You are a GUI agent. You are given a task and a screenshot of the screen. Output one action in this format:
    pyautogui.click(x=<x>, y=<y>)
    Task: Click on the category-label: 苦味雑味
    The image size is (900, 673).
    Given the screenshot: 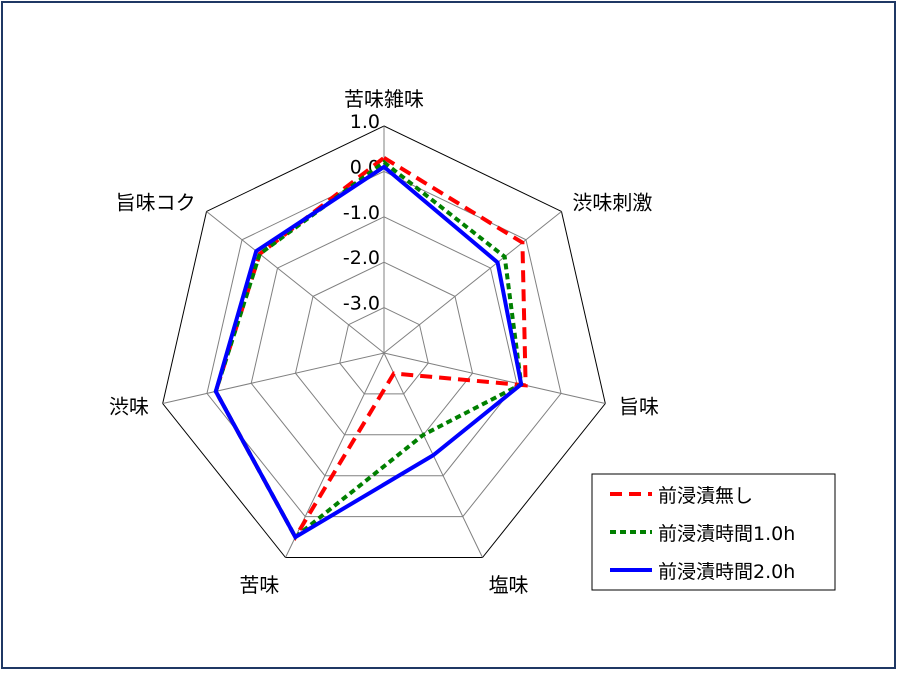 What is the action you would take?
    pyautogui.click(x=384, y=99)
    